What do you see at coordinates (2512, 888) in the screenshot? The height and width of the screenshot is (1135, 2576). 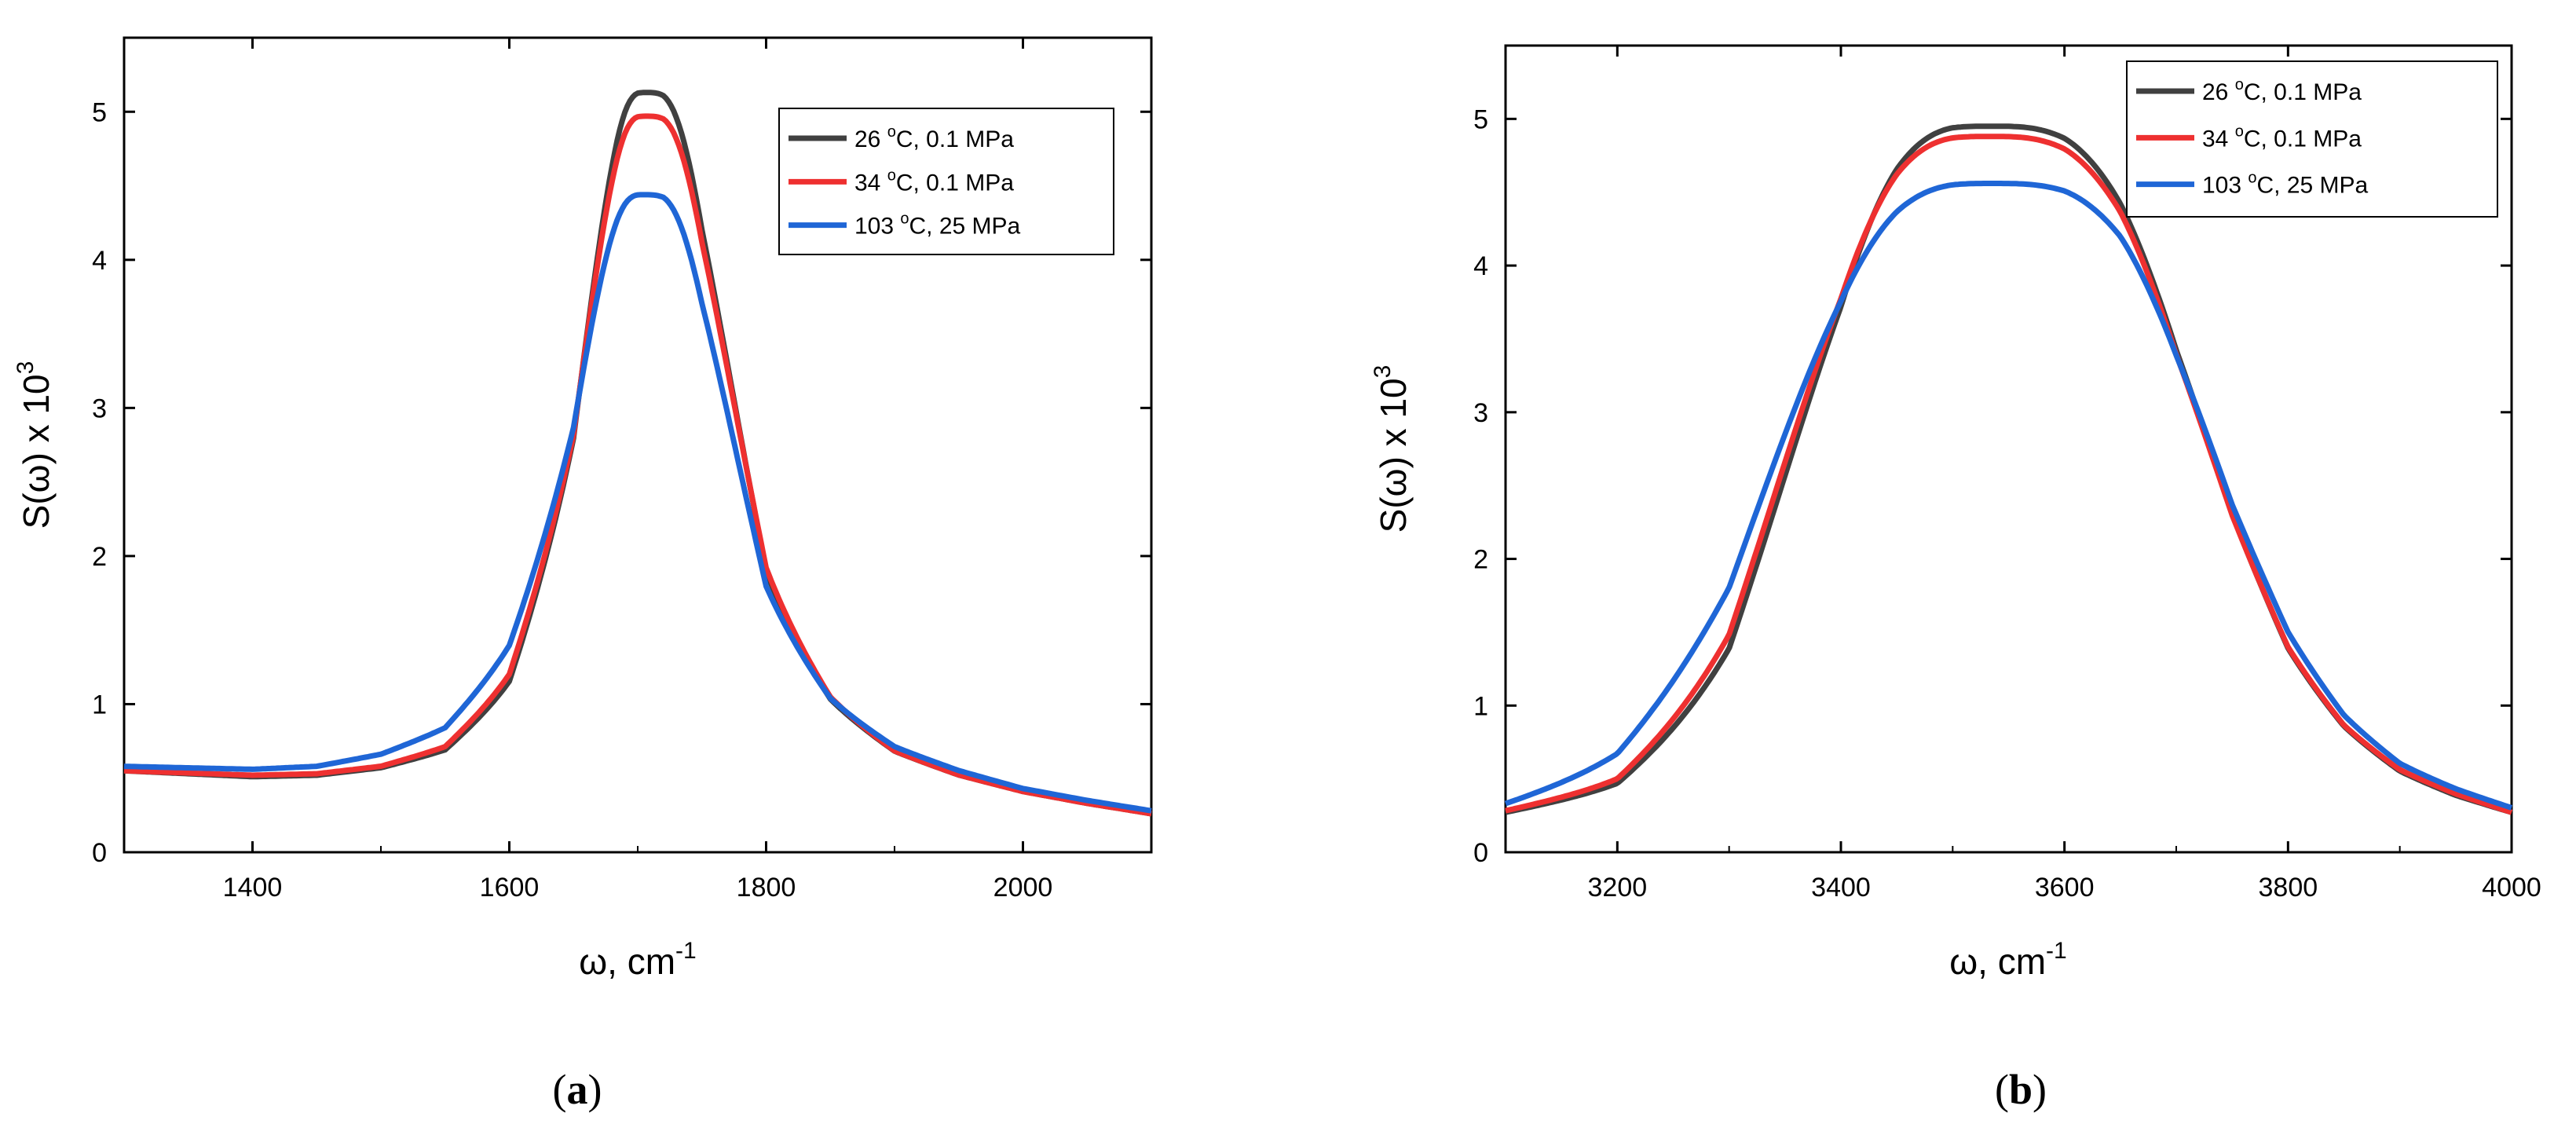 I see `x-tick-label: 4000` at bounding box center [2512, 888].